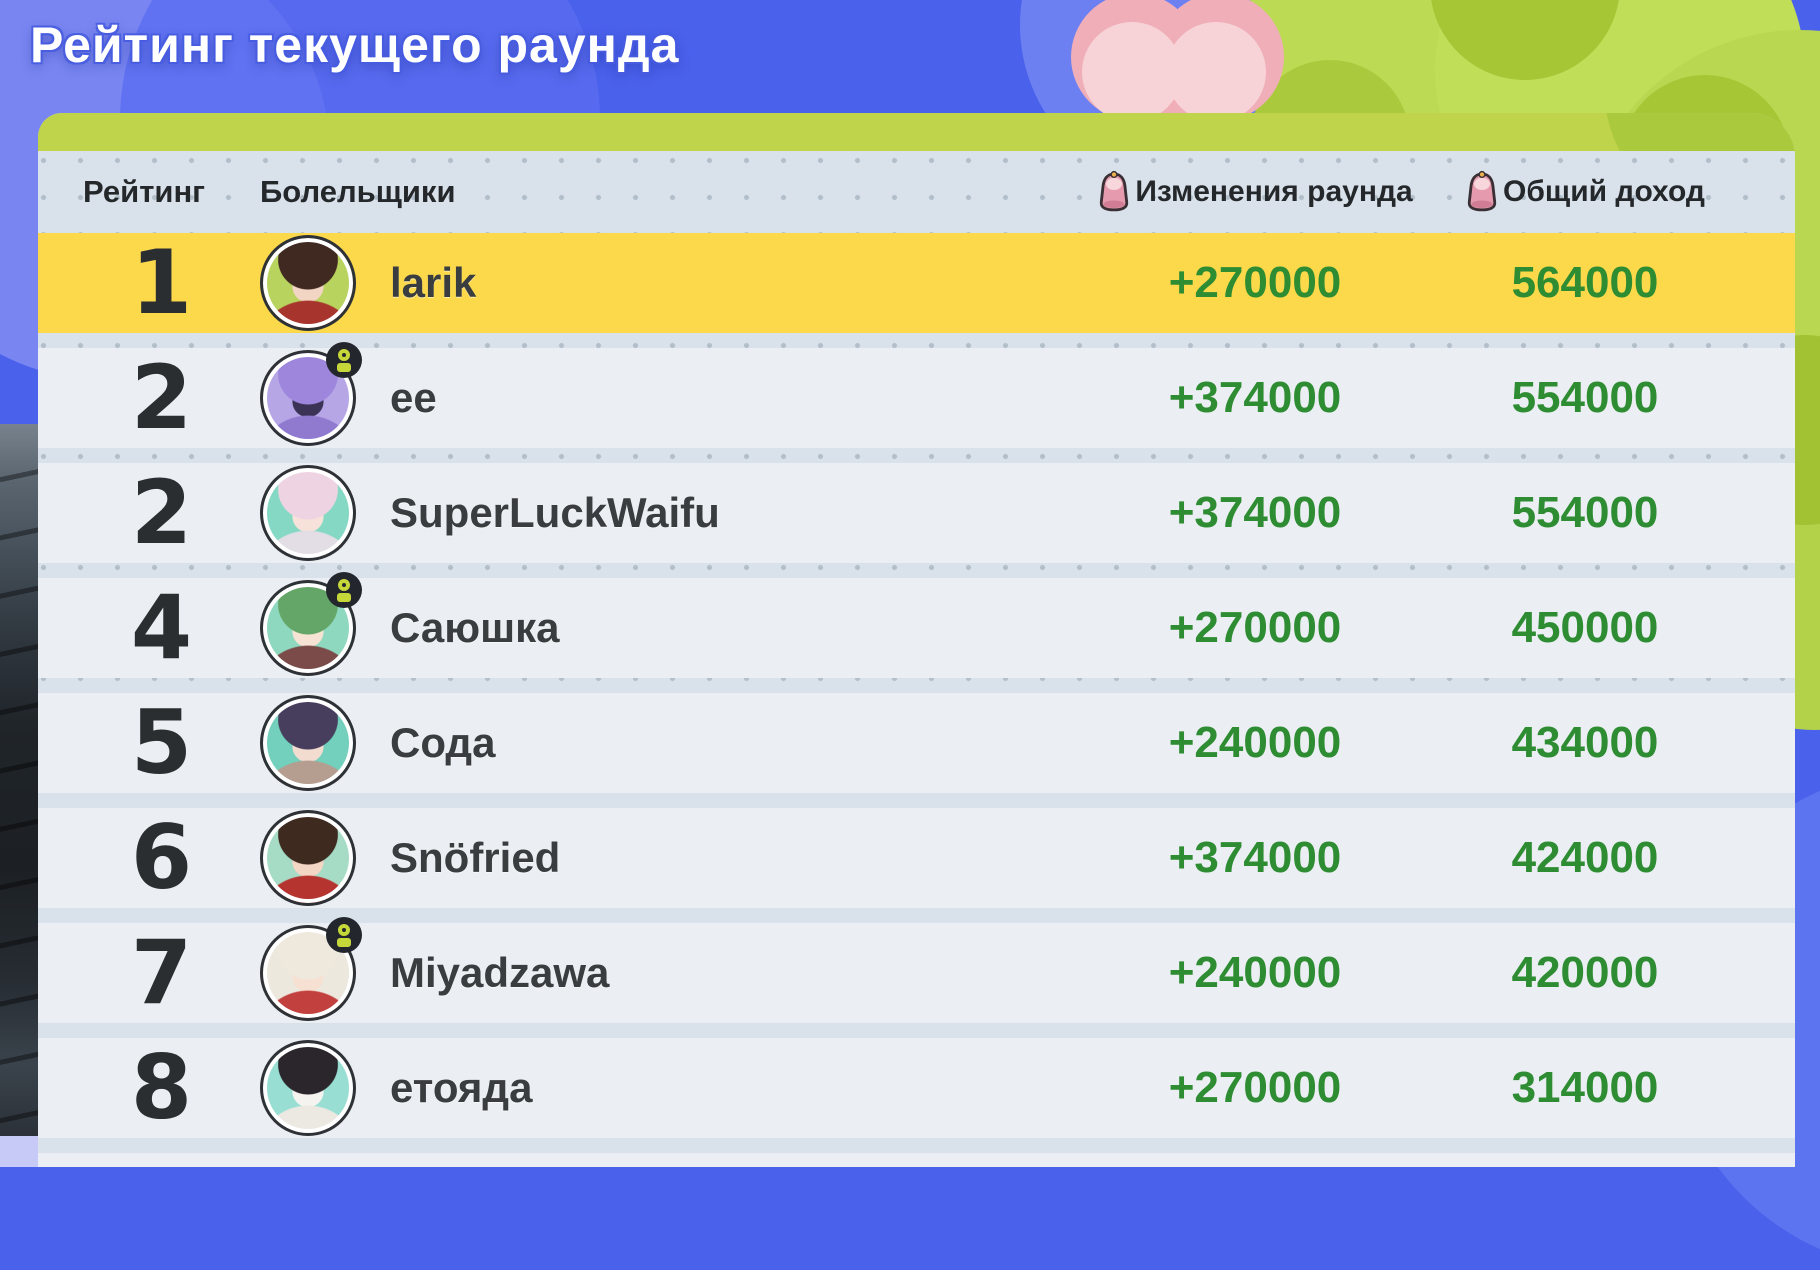 This screenshot has height=1270, width=1820. I want to click on player-name: larik, so click(433, 282).